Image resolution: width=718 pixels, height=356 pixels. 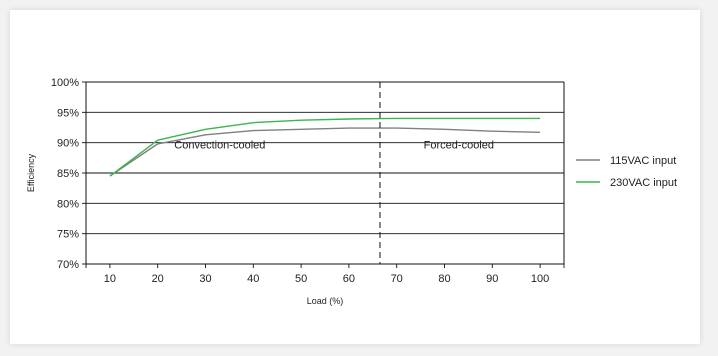 I want to click on region-label-1: Forced-cooled, so click(x=459, y=146).